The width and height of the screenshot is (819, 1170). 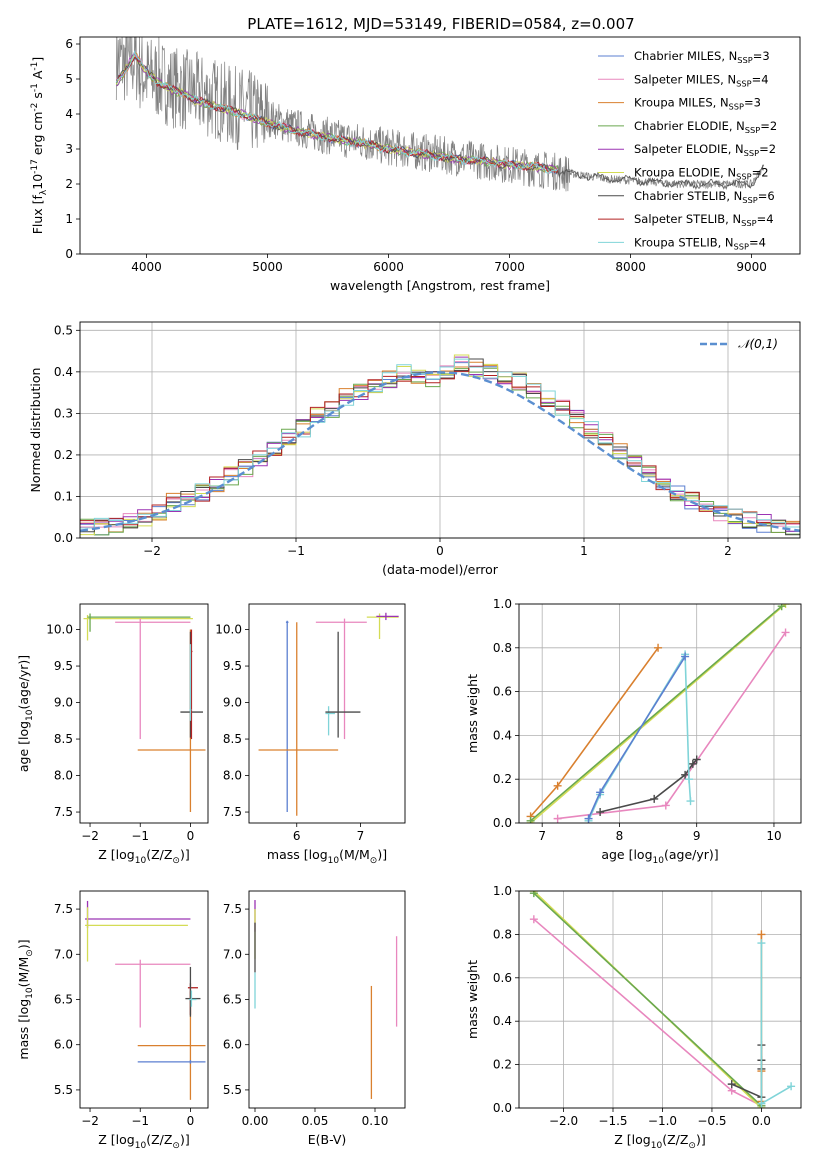 I want to click on legend-entry: Chabrier STELIB, NSSP=6, so click(x=704, y=197).